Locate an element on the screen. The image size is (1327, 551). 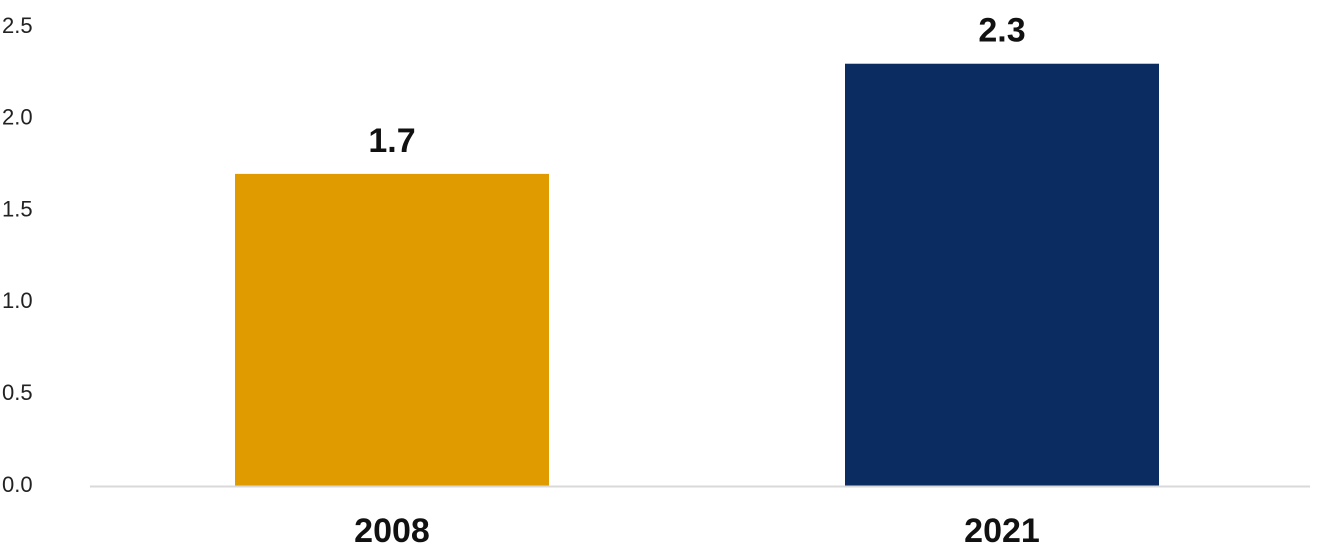
bar-2008 is located at coordinates (392, 329).